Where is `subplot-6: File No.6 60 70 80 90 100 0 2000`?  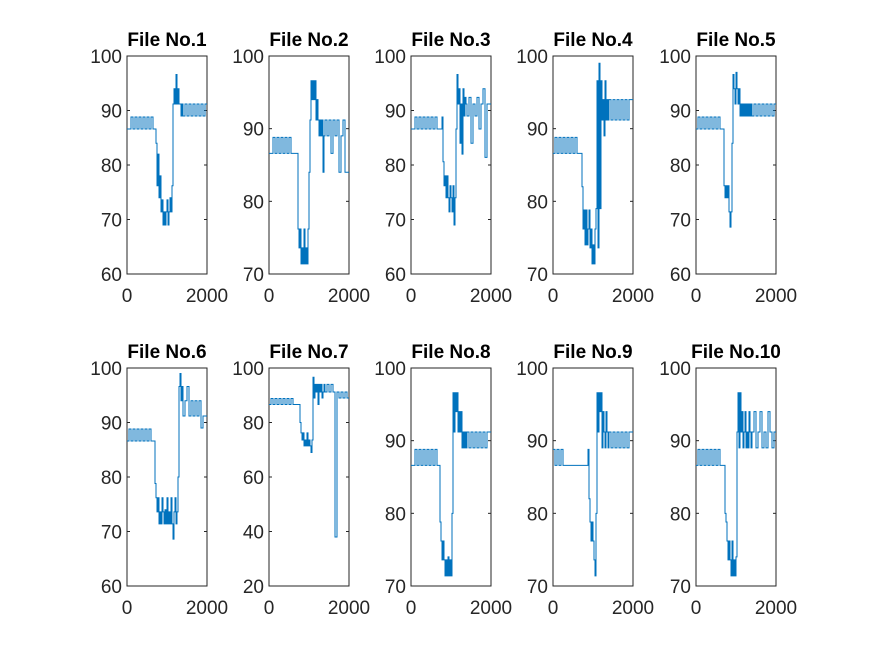 subplot-6: File No.6 60 70 80 90 100 0 2000 is located at coordinates (159, 480).